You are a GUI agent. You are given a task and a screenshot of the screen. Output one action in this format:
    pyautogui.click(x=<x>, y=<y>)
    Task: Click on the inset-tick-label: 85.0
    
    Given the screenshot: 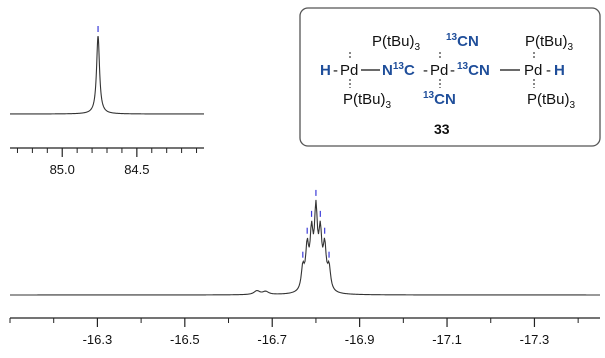 What is the action you would take?
    pyautogui.click(x=62, y=169)
    